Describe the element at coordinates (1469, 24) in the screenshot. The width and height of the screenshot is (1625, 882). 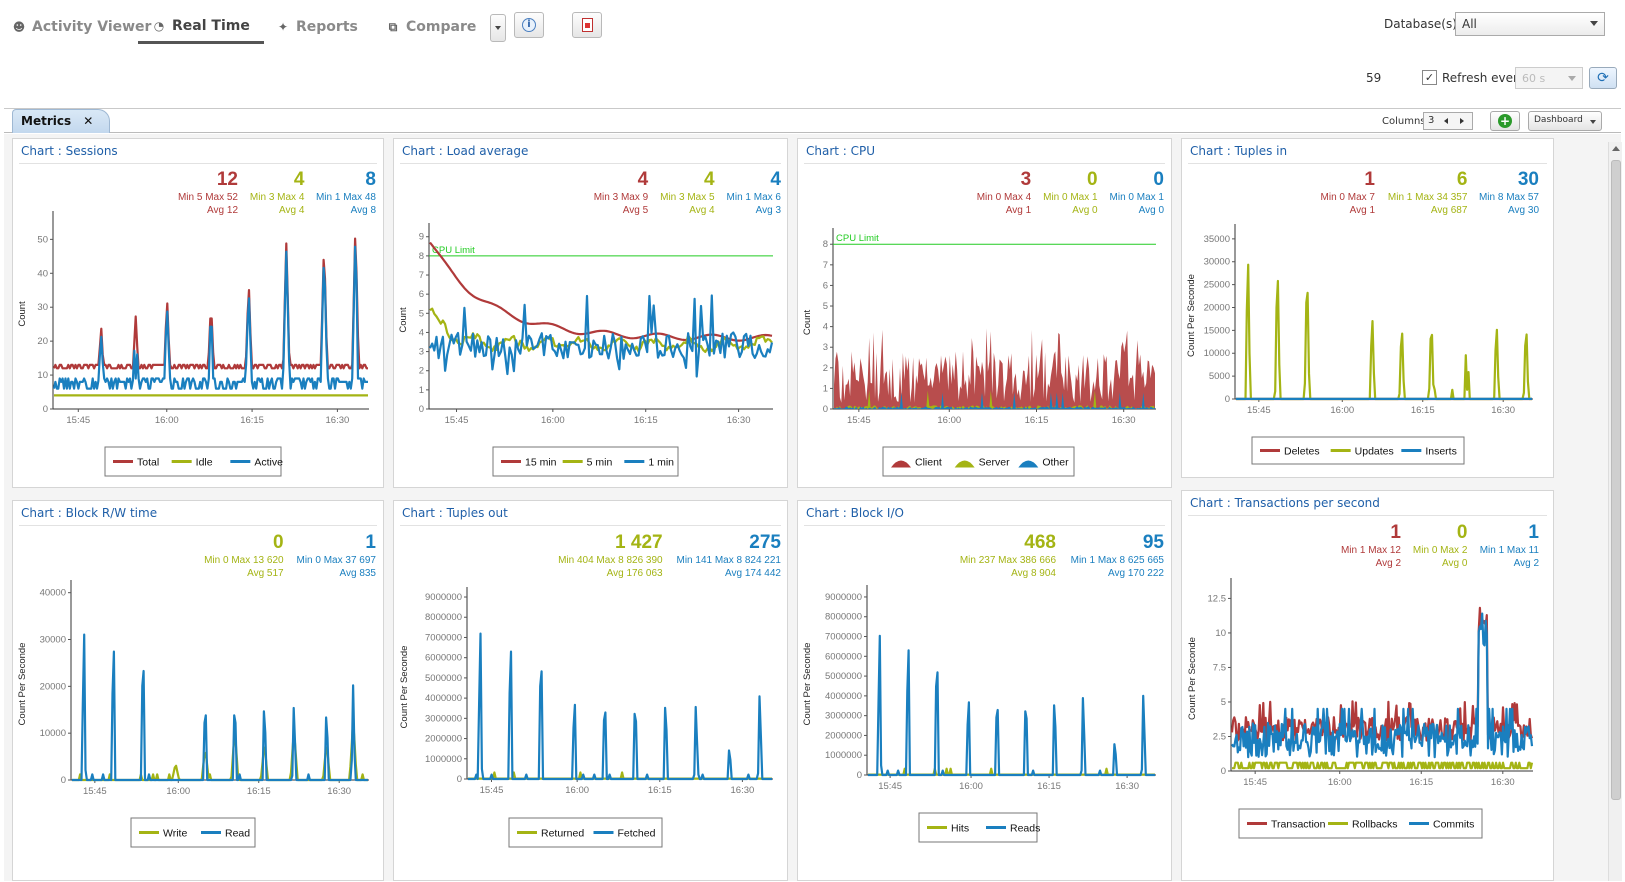
I see `database-value: All` at that location.